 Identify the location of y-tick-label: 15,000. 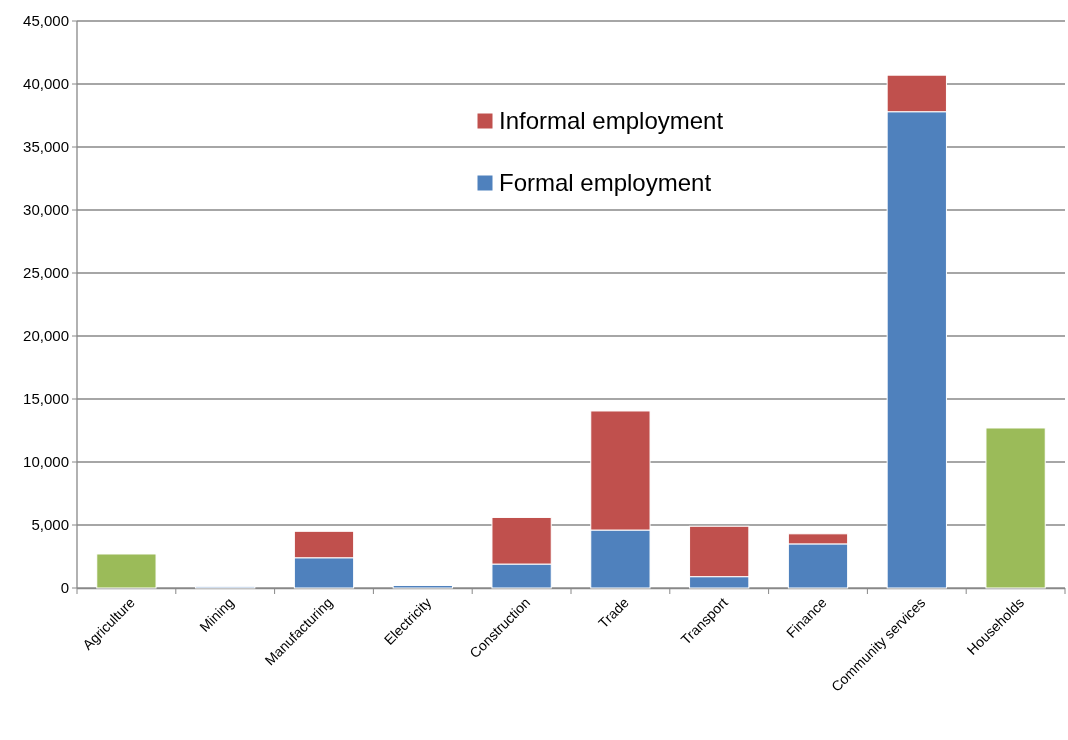
(46, 399).